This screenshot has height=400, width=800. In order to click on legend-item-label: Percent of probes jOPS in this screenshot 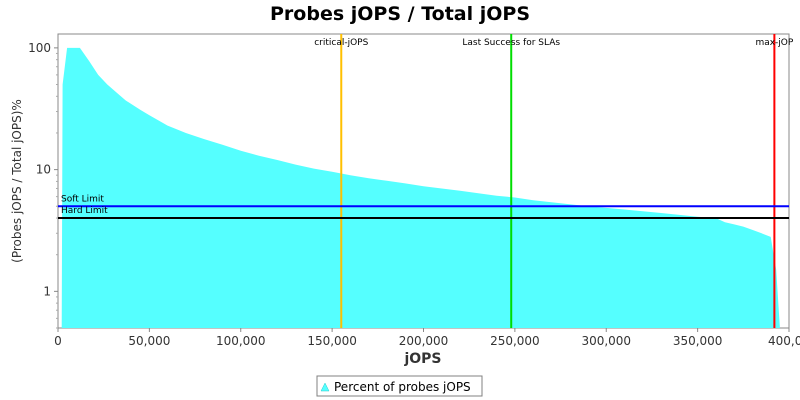, I will do `click(402, 387)`.